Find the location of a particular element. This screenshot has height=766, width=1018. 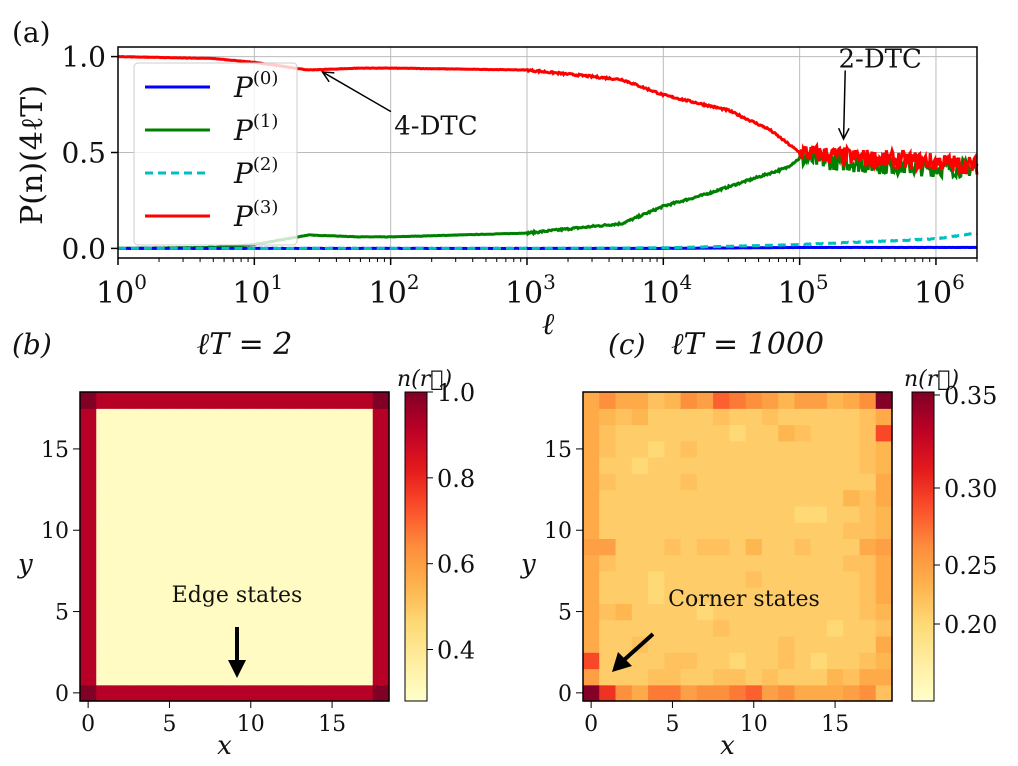

x-tick-label: 15 is located at coordinates (835, 724).